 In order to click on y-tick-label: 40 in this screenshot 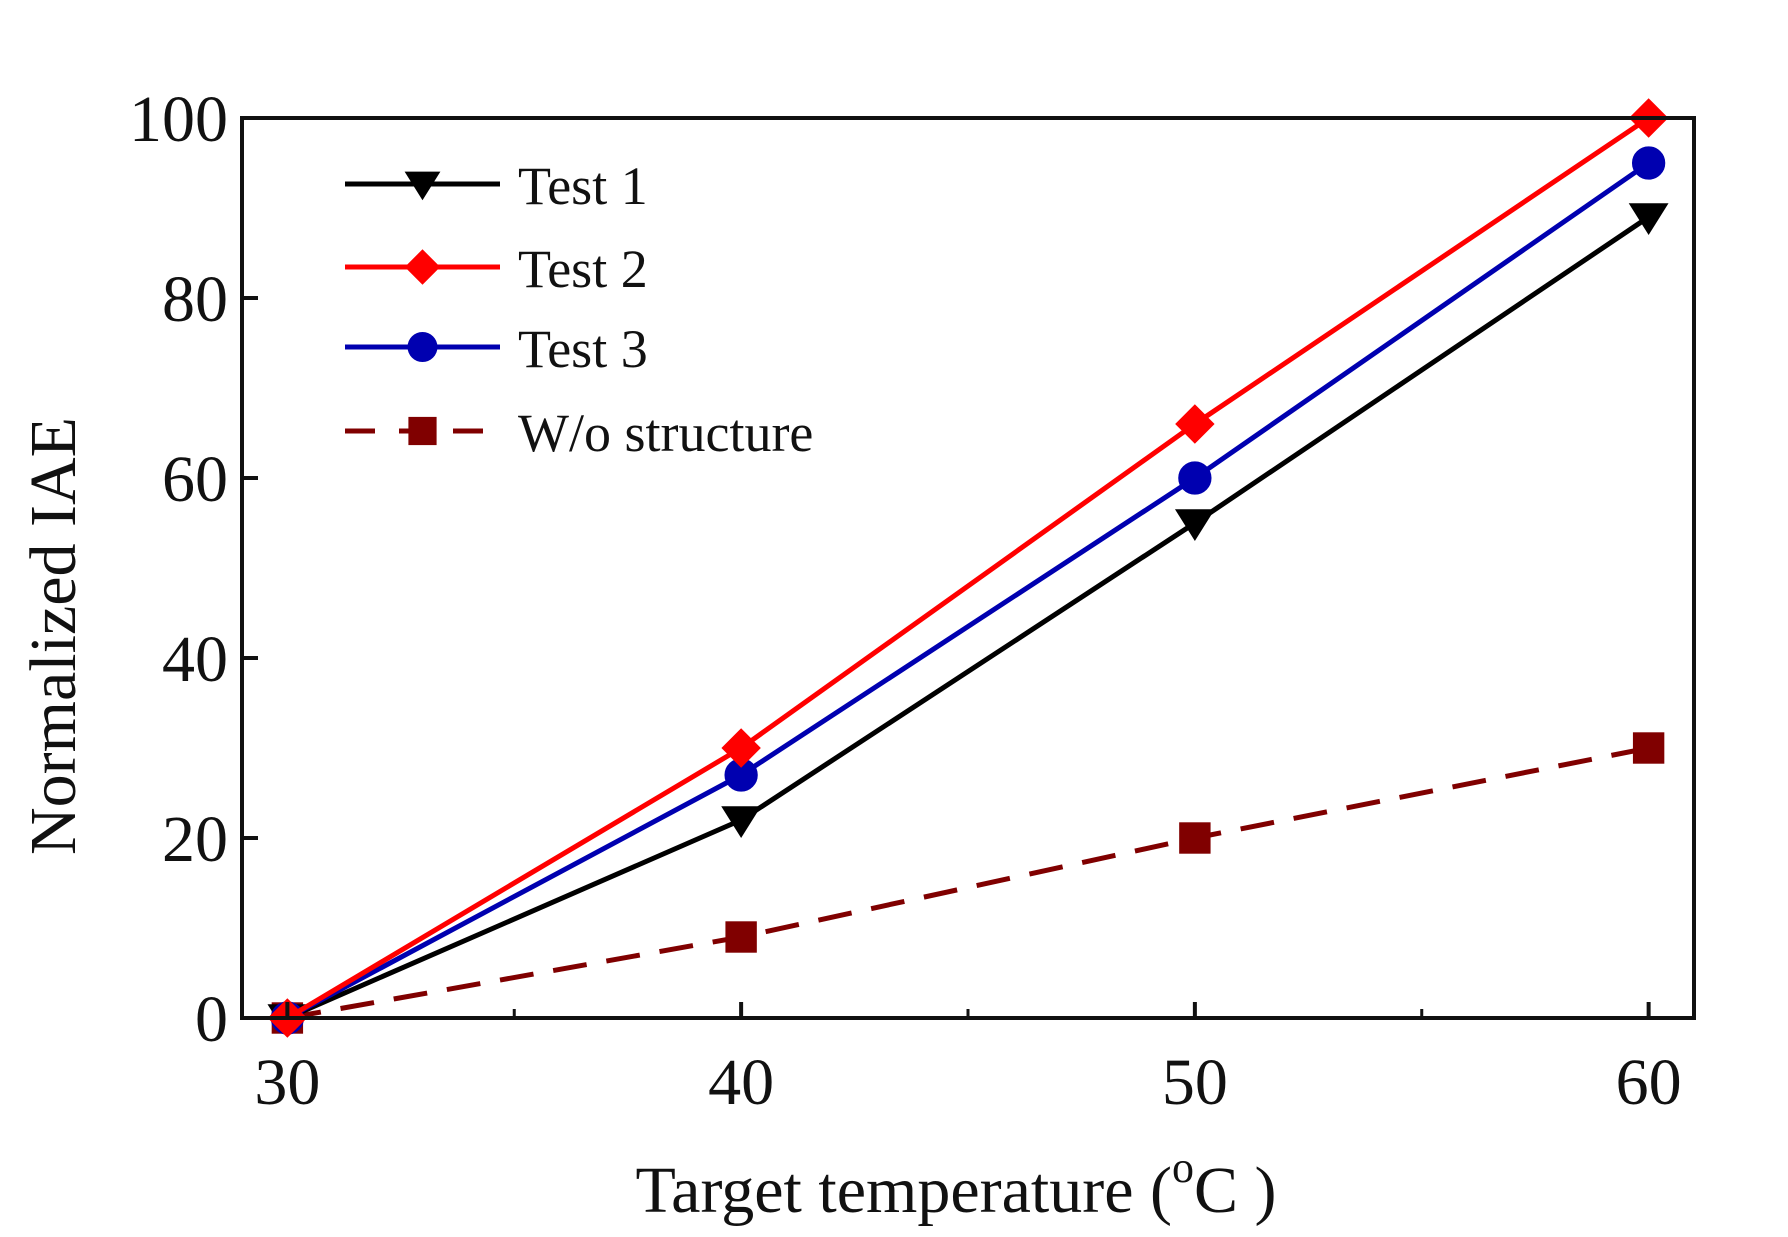, I will do `click(195, 659)`.